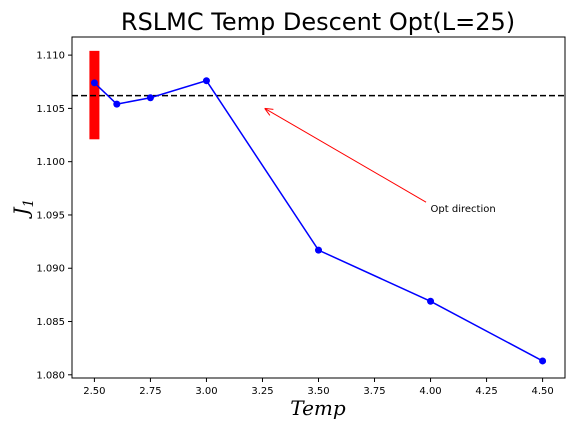  What do you see at coordinates (262, 391) in the screenshot?
I see `x-tick-label: 3.25` at bounding box center [262, 391].